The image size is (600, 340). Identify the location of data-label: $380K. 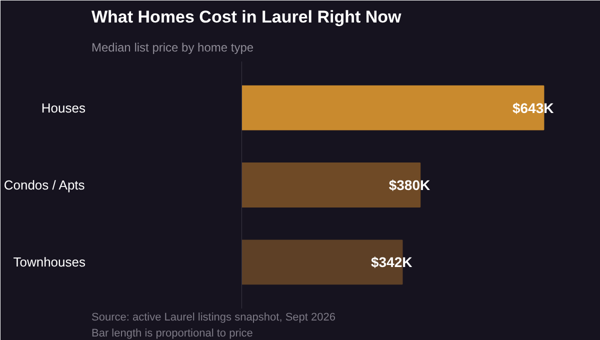
(409, 185).